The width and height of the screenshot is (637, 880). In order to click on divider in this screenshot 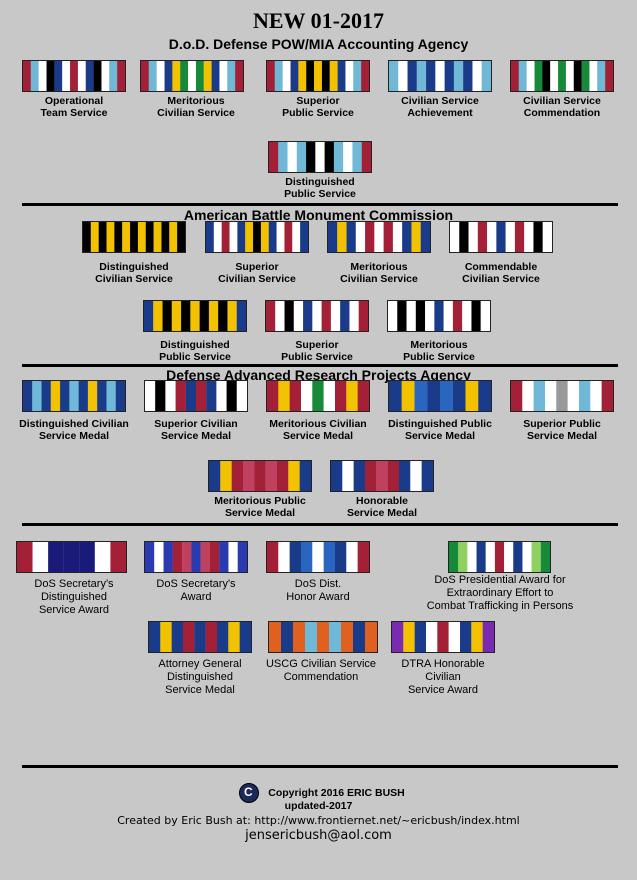, I will do `click(320, 204)`.